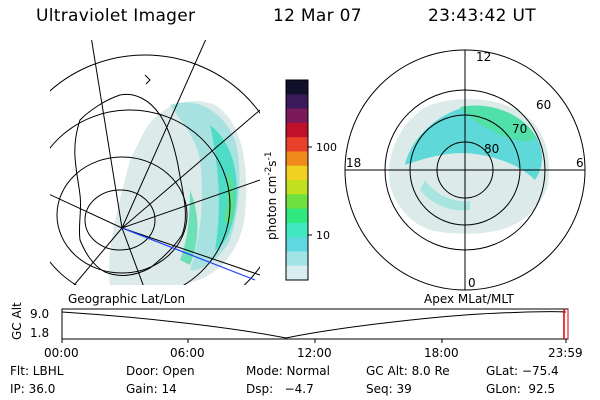 This screenshot has width=600, height=400. What do you see at coordinates (314, 353) in the screenshot?
I see `timeline-xtick-1200: 12:00` at bounding box center [314, 353].